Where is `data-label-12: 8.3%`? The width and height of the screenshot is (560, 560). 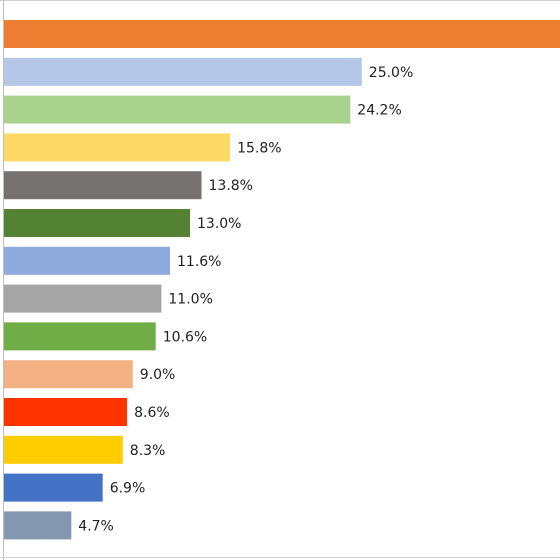
data-label-12: 8.3% is located at coordinates (148, 451).